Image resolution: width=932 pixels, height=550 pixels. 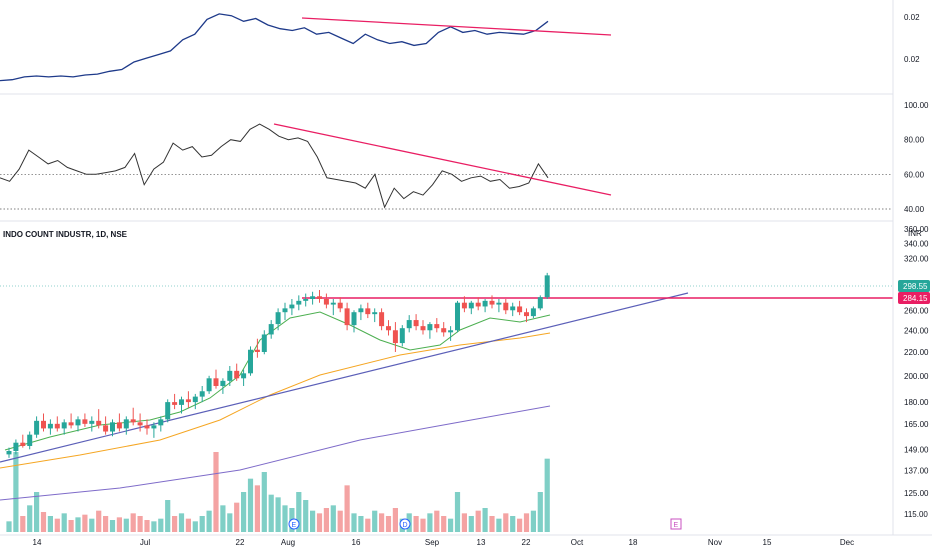 What do you see at coordinates (914, 174) in the screenshot?
I see `rsi-axis-label: 60.00` at bounding box center [914, 174].